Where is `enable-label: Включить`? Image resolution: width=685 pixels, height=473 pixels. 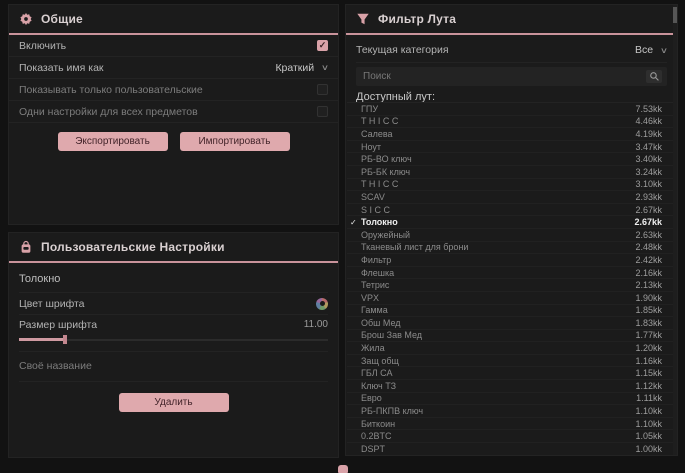 enable-label: Включить is located at coordinates (43, 45).